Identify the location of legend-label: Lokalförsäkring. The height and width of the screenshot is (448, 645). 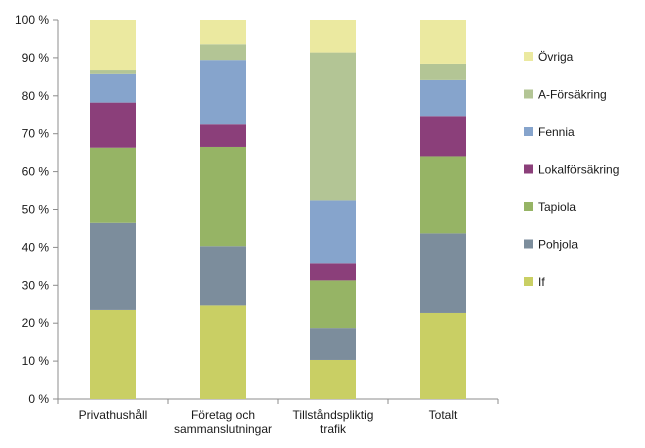
(578, 170).